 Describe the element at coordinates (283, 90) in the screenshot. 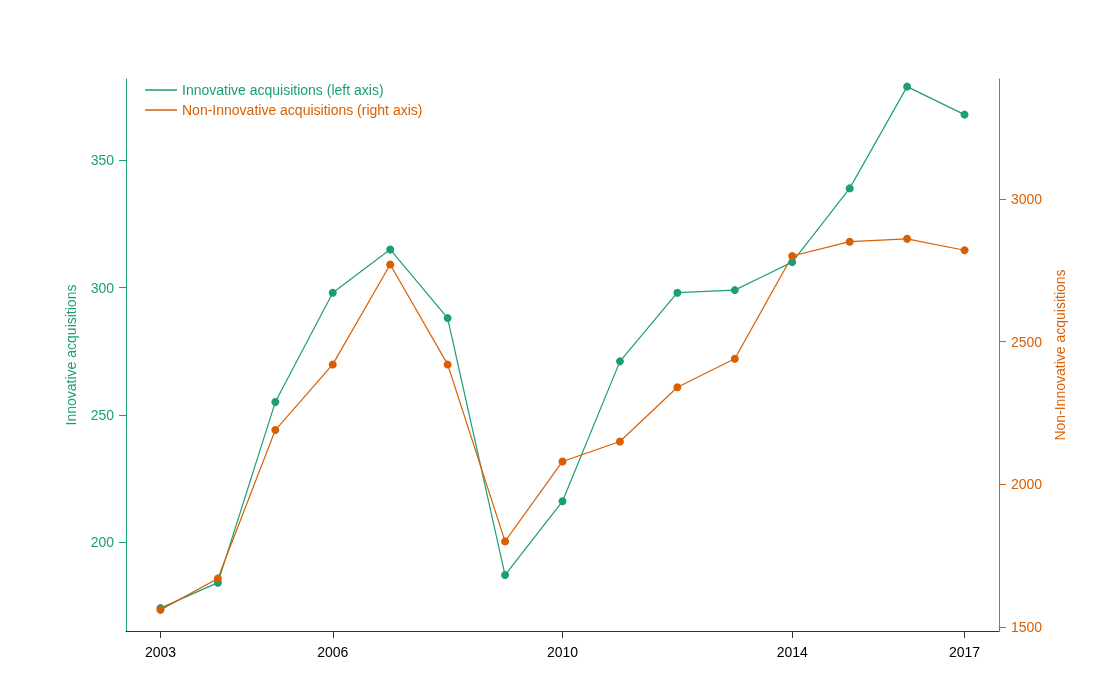

I see `legend-label: Innovative acquisitions (left axis)` at that location.